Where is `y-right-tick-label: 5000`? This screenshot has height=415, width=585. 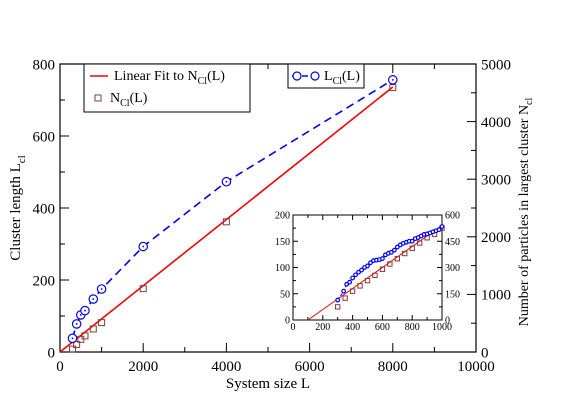 y-right-tick-label: 5000 is located at coordinates (496, 65).